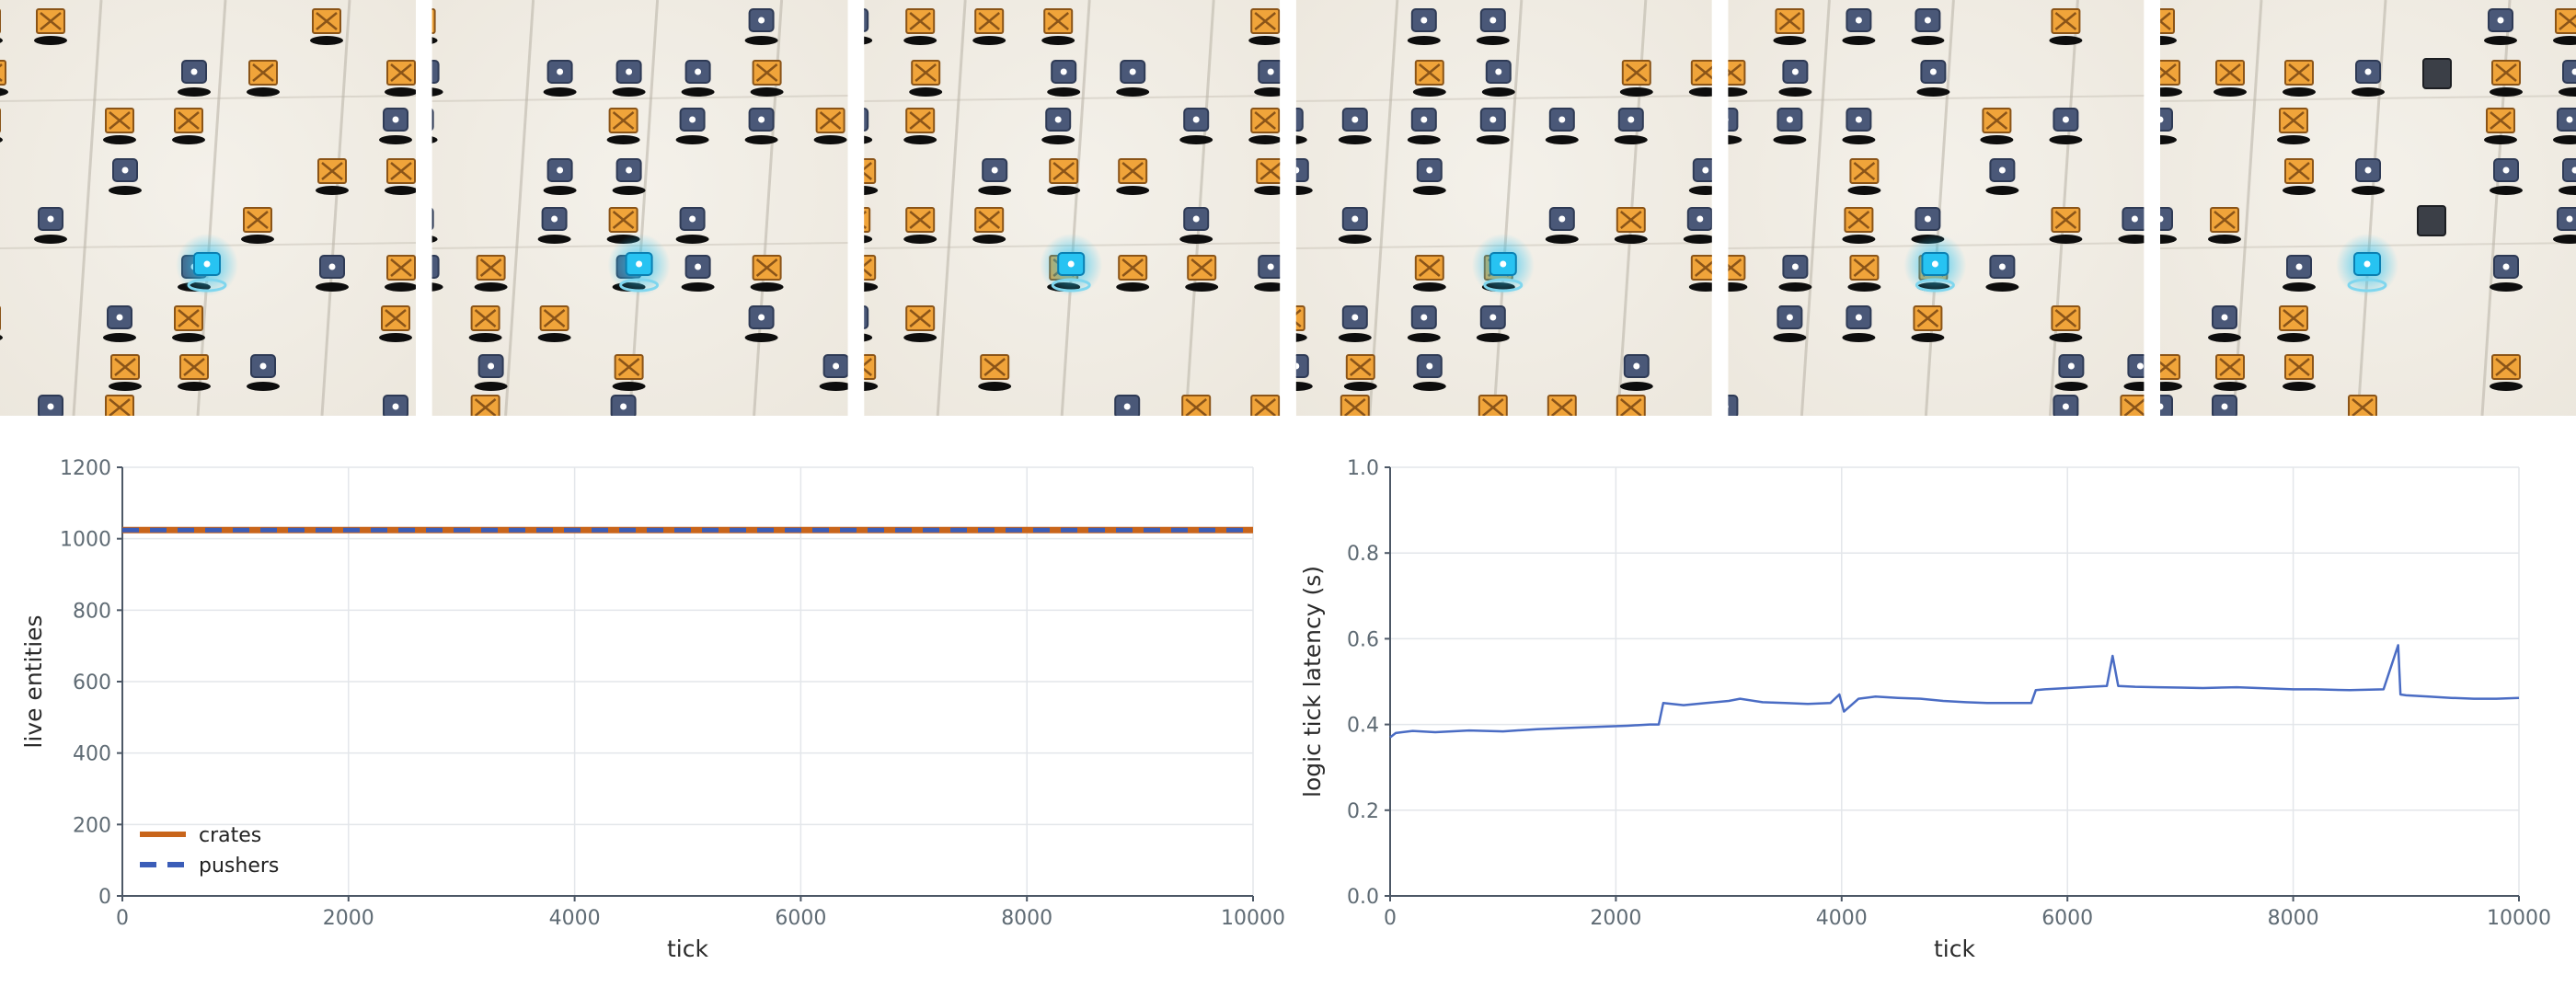 The width and height of the screenshot is (2576, 987). What do you see at coordinates (33, 681) in the screenshot?
I see `y-axis-title: live entities` at bounding box center [33, 681].